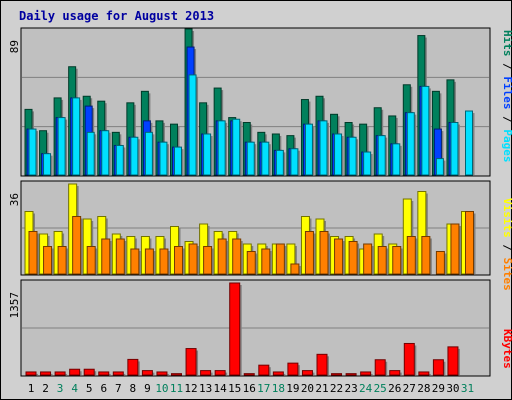 Image resolution: width=512 pixels, height=400 pixels. I want to click on top-axis-max-label: 89, so click(14, 46).